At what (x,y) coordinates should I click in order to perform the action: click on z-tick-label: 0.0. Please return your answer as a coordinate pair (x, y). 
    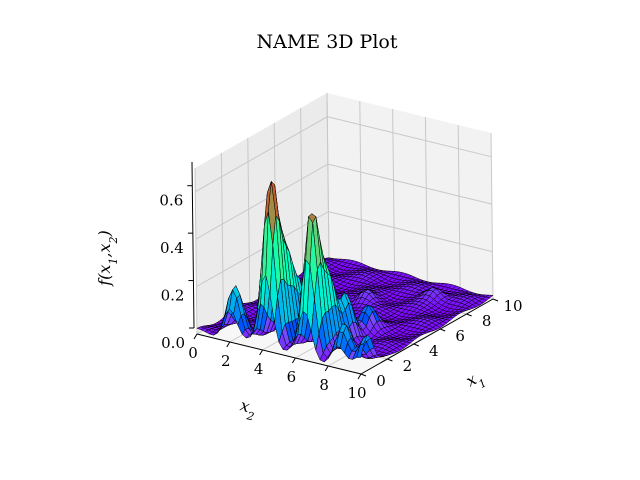
    Looking at the image, I should click on (173, 343).